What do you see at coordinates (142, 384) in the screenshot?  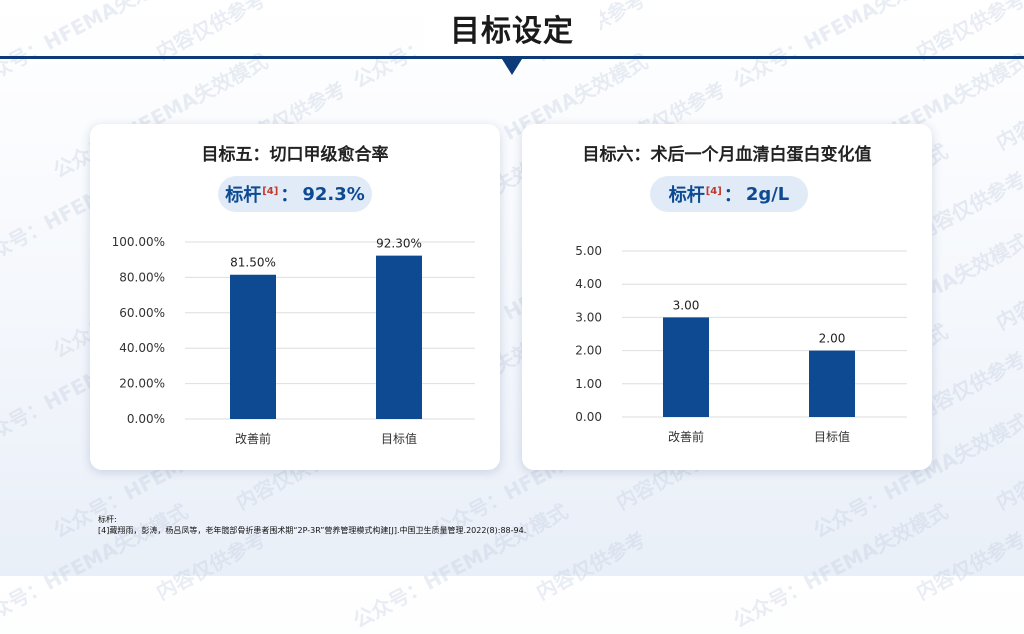 I see `y-tick-label: 20.00%` at bounding box center [142, 384].